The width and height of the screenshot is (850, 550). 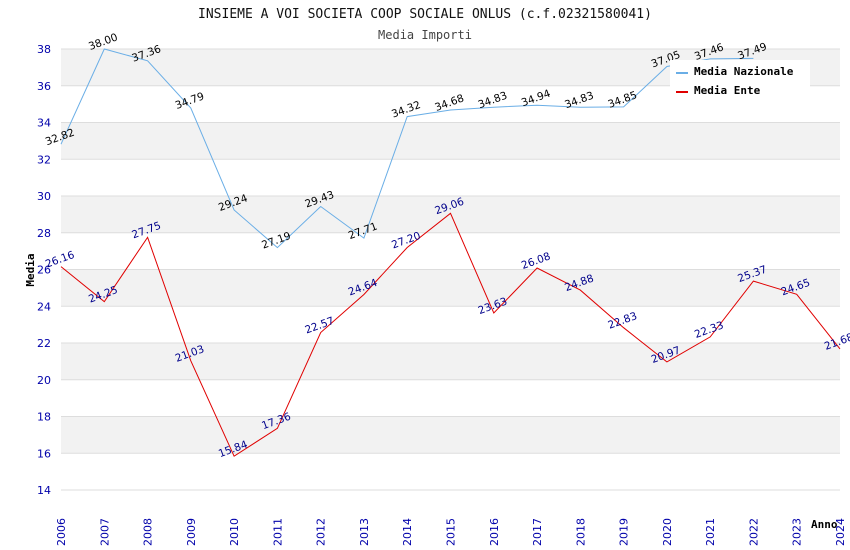 What do you see at coordinates (191, 532) in the screenshot?
I see `x-tick-label: 2009` at bounding box center [191, 532].